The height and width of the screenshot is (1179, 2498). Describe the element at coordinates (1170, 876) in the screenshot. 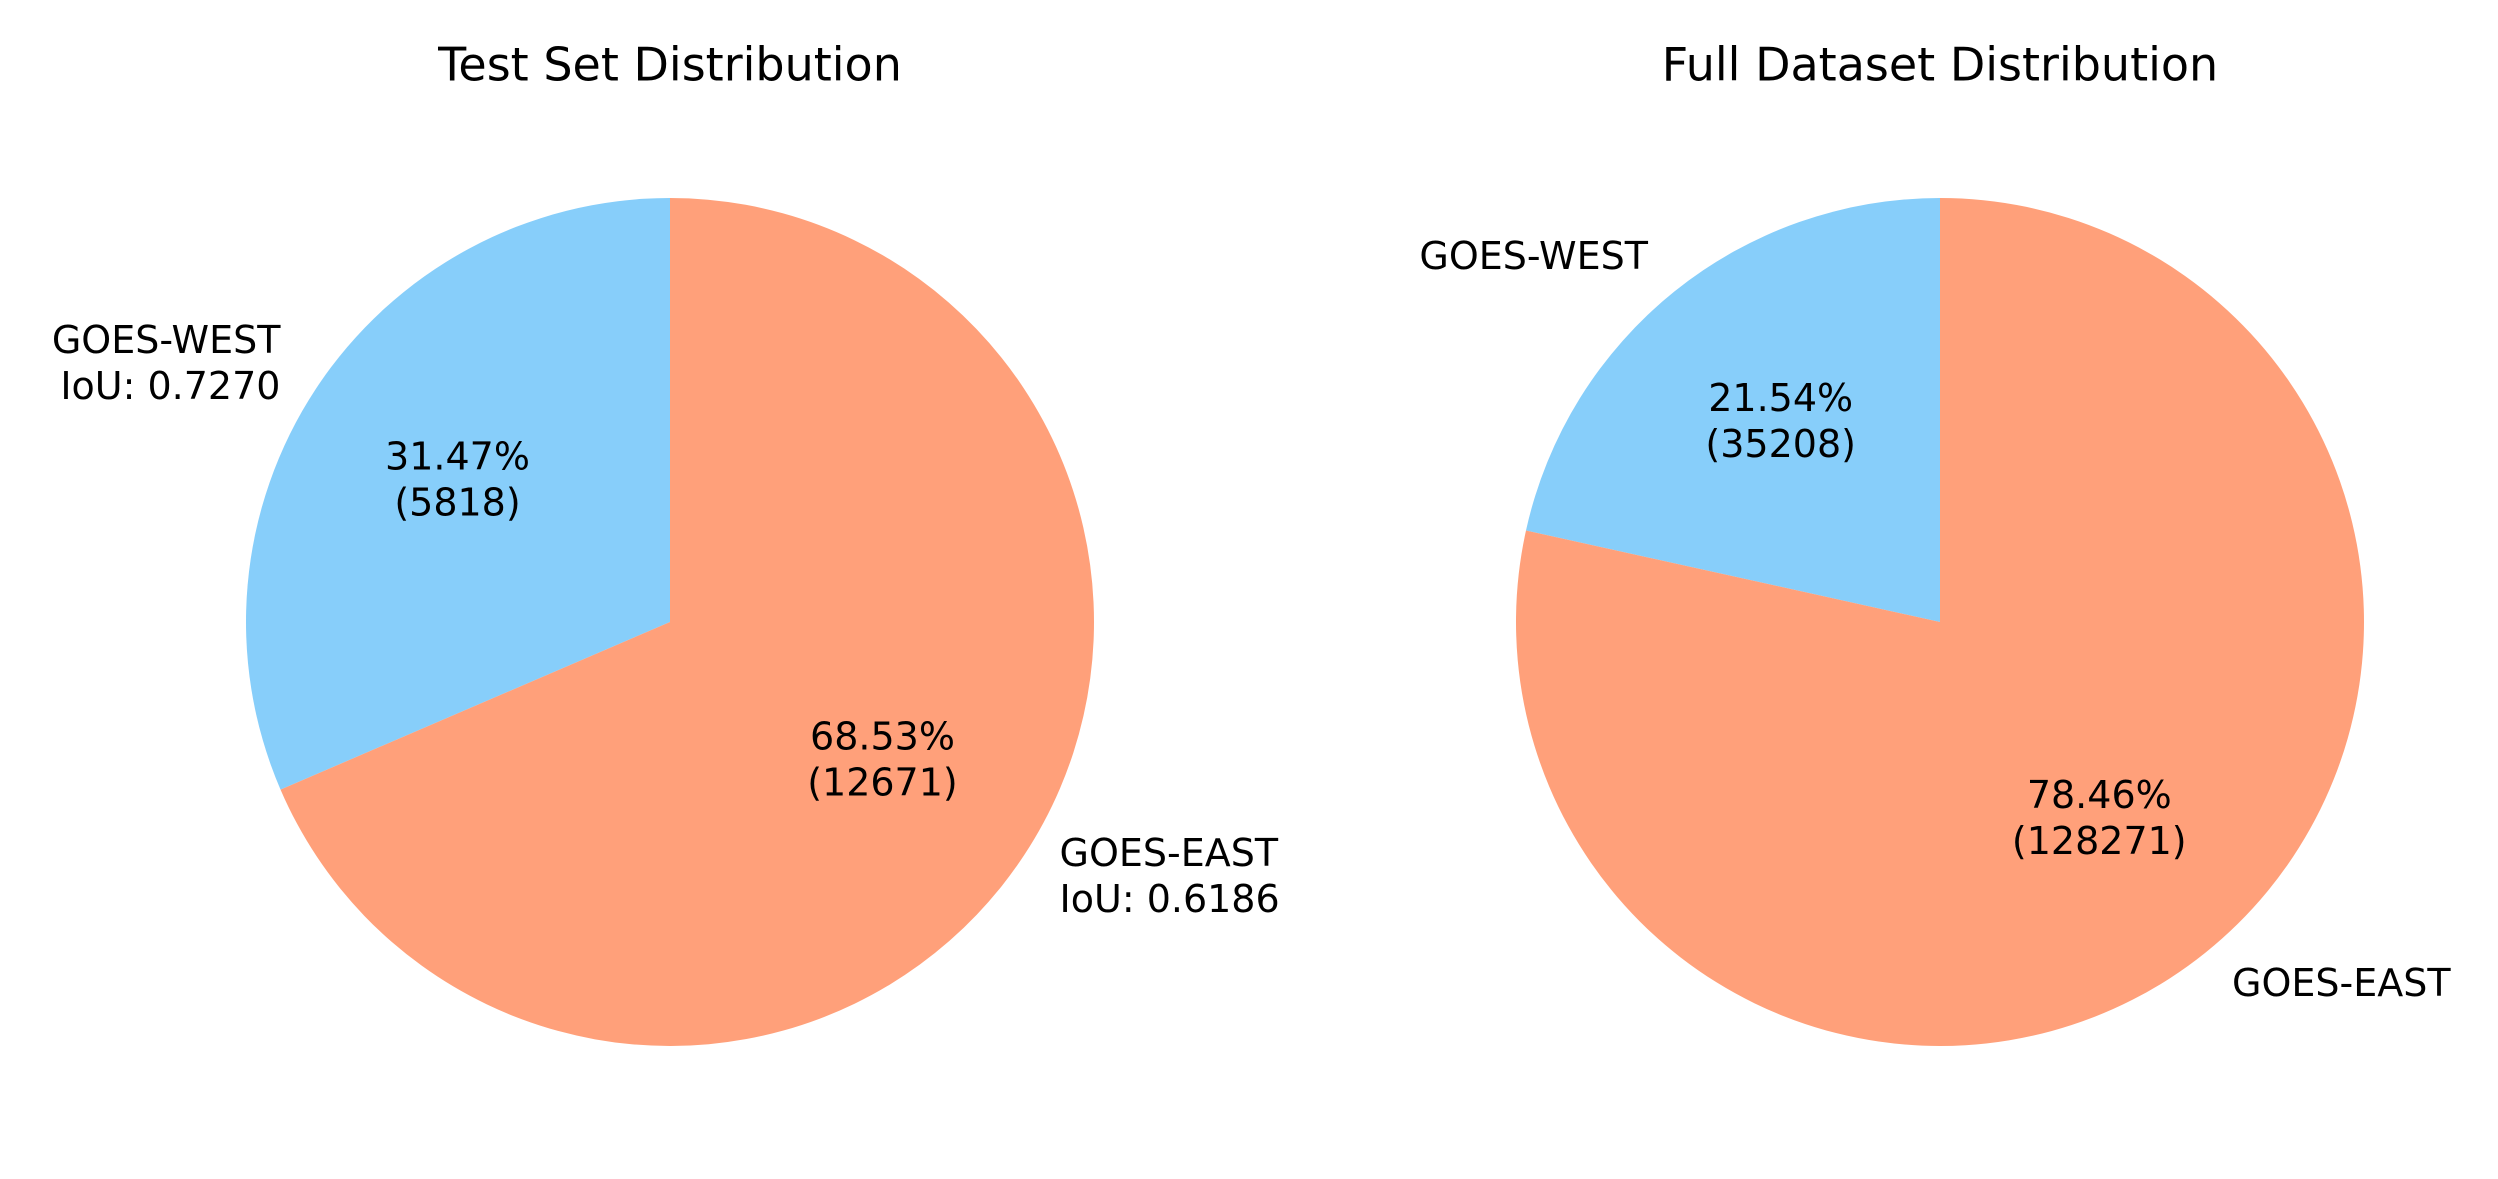

I see `slice-category-label: GOES-EAST IoU: 0.6186` at that location.